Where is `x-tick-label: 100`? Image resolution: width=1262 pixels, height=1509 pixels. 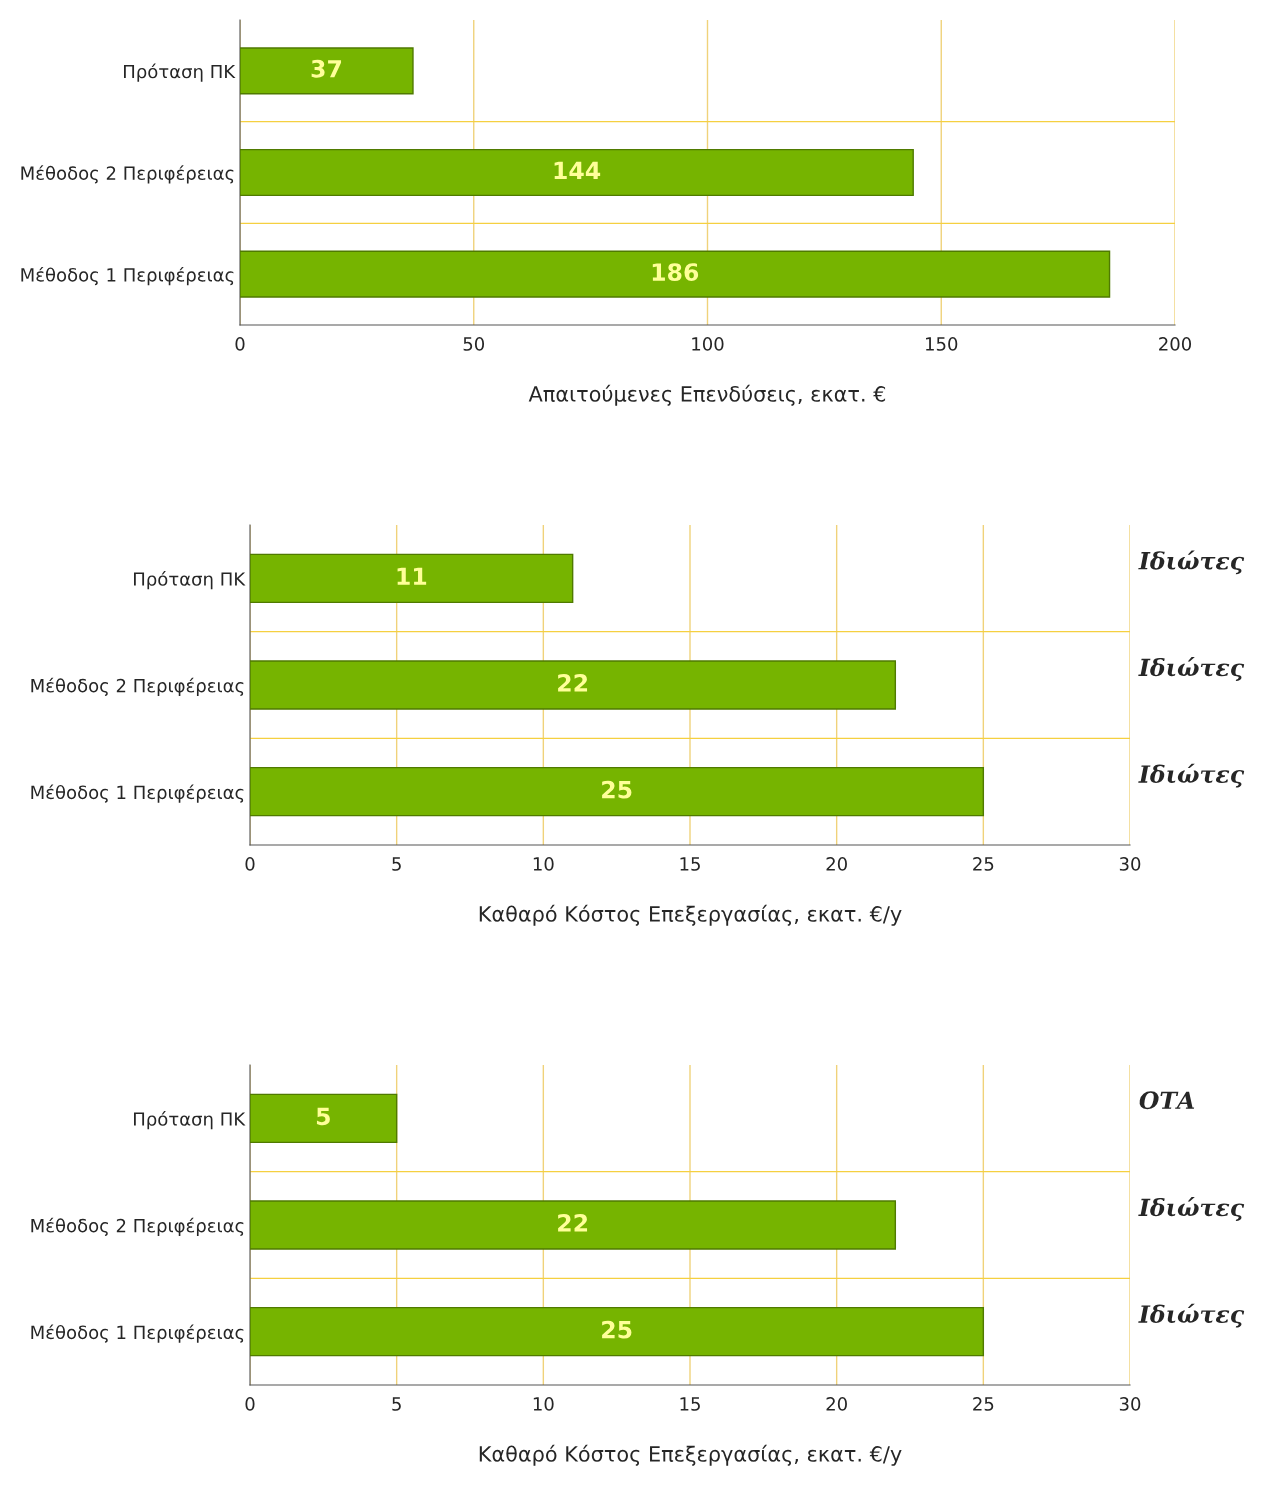
x-tick-label: 100 is located at coordinates (708, 344).